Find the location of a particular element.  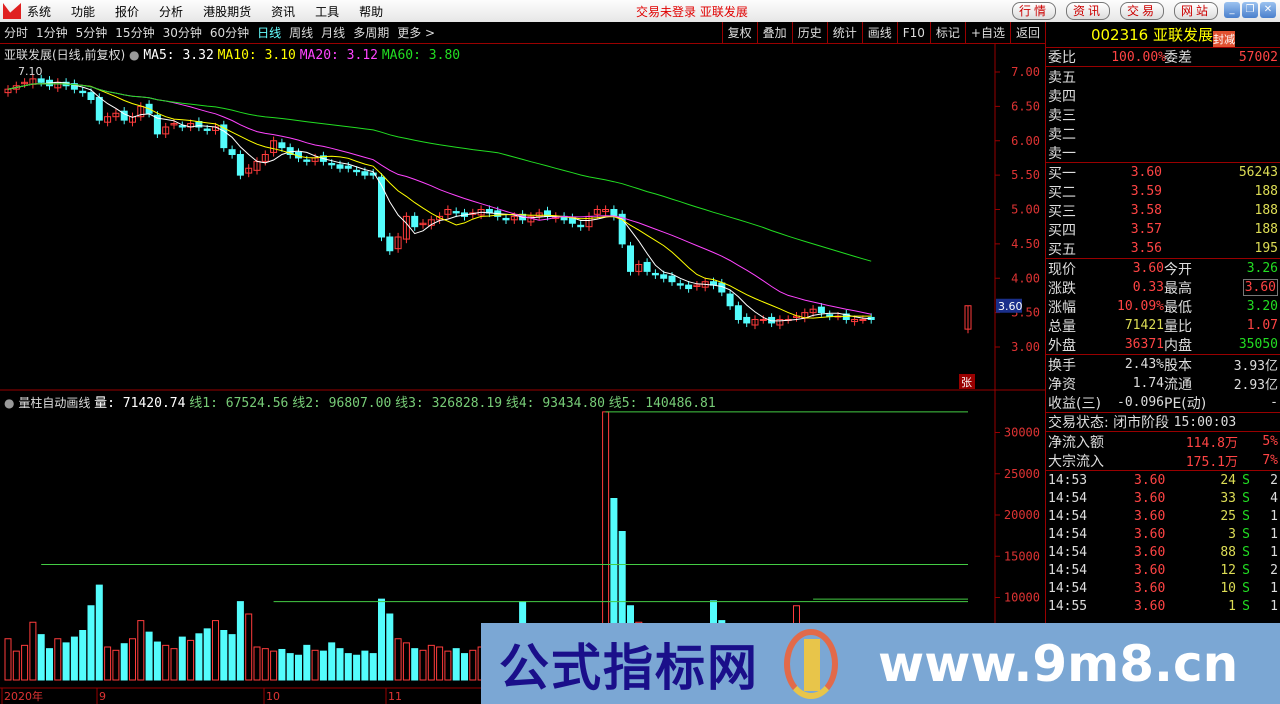

period-tab: 15分钟 is located at coordinates (135, 33).